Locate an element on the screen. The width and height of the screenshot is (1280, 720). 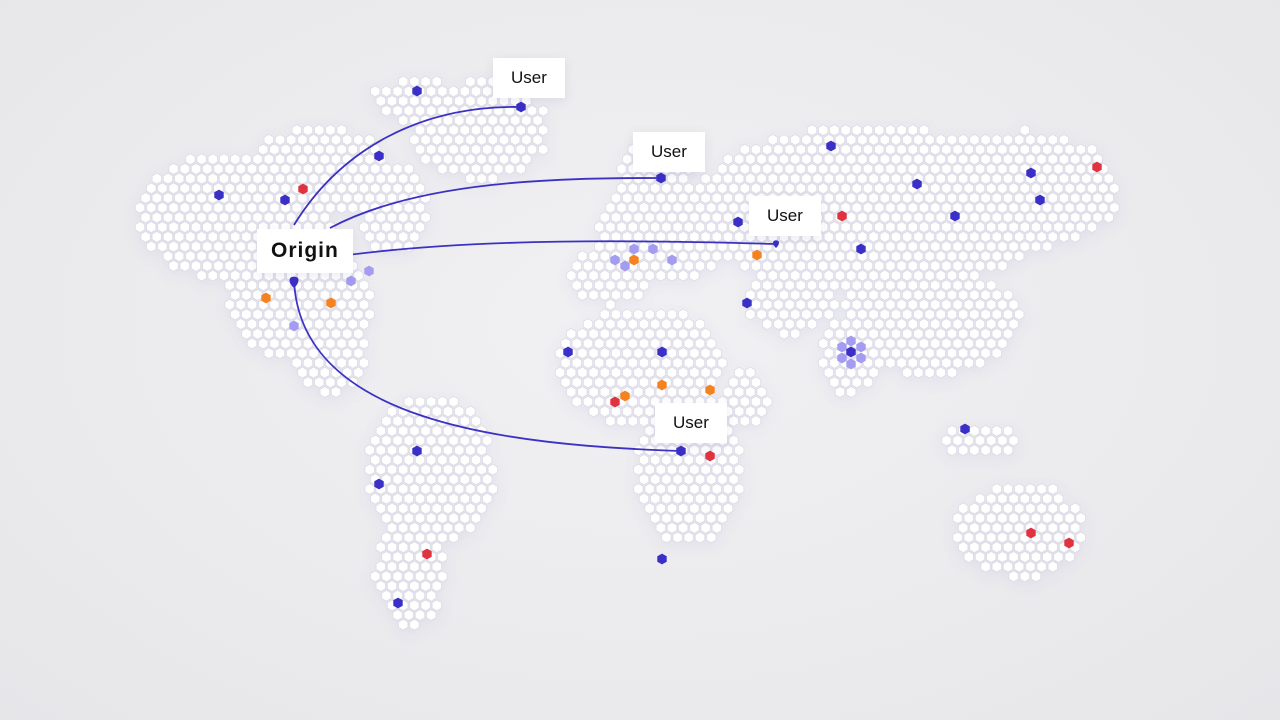
origin-label: Origin is located at coordinates (305, 251).